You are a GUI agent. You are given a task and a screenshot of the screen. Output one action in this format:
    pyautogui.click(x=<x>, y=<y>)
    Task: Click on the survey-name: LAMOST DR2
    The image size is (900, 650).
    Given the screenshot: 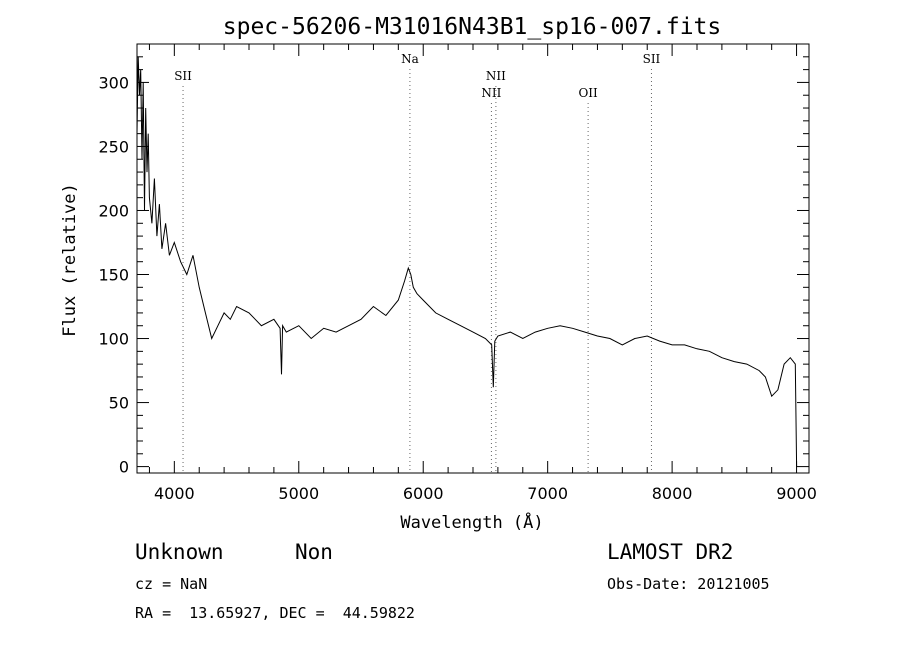 What is the action you would take?
    pyautogui.click(x=670, y=552)
    